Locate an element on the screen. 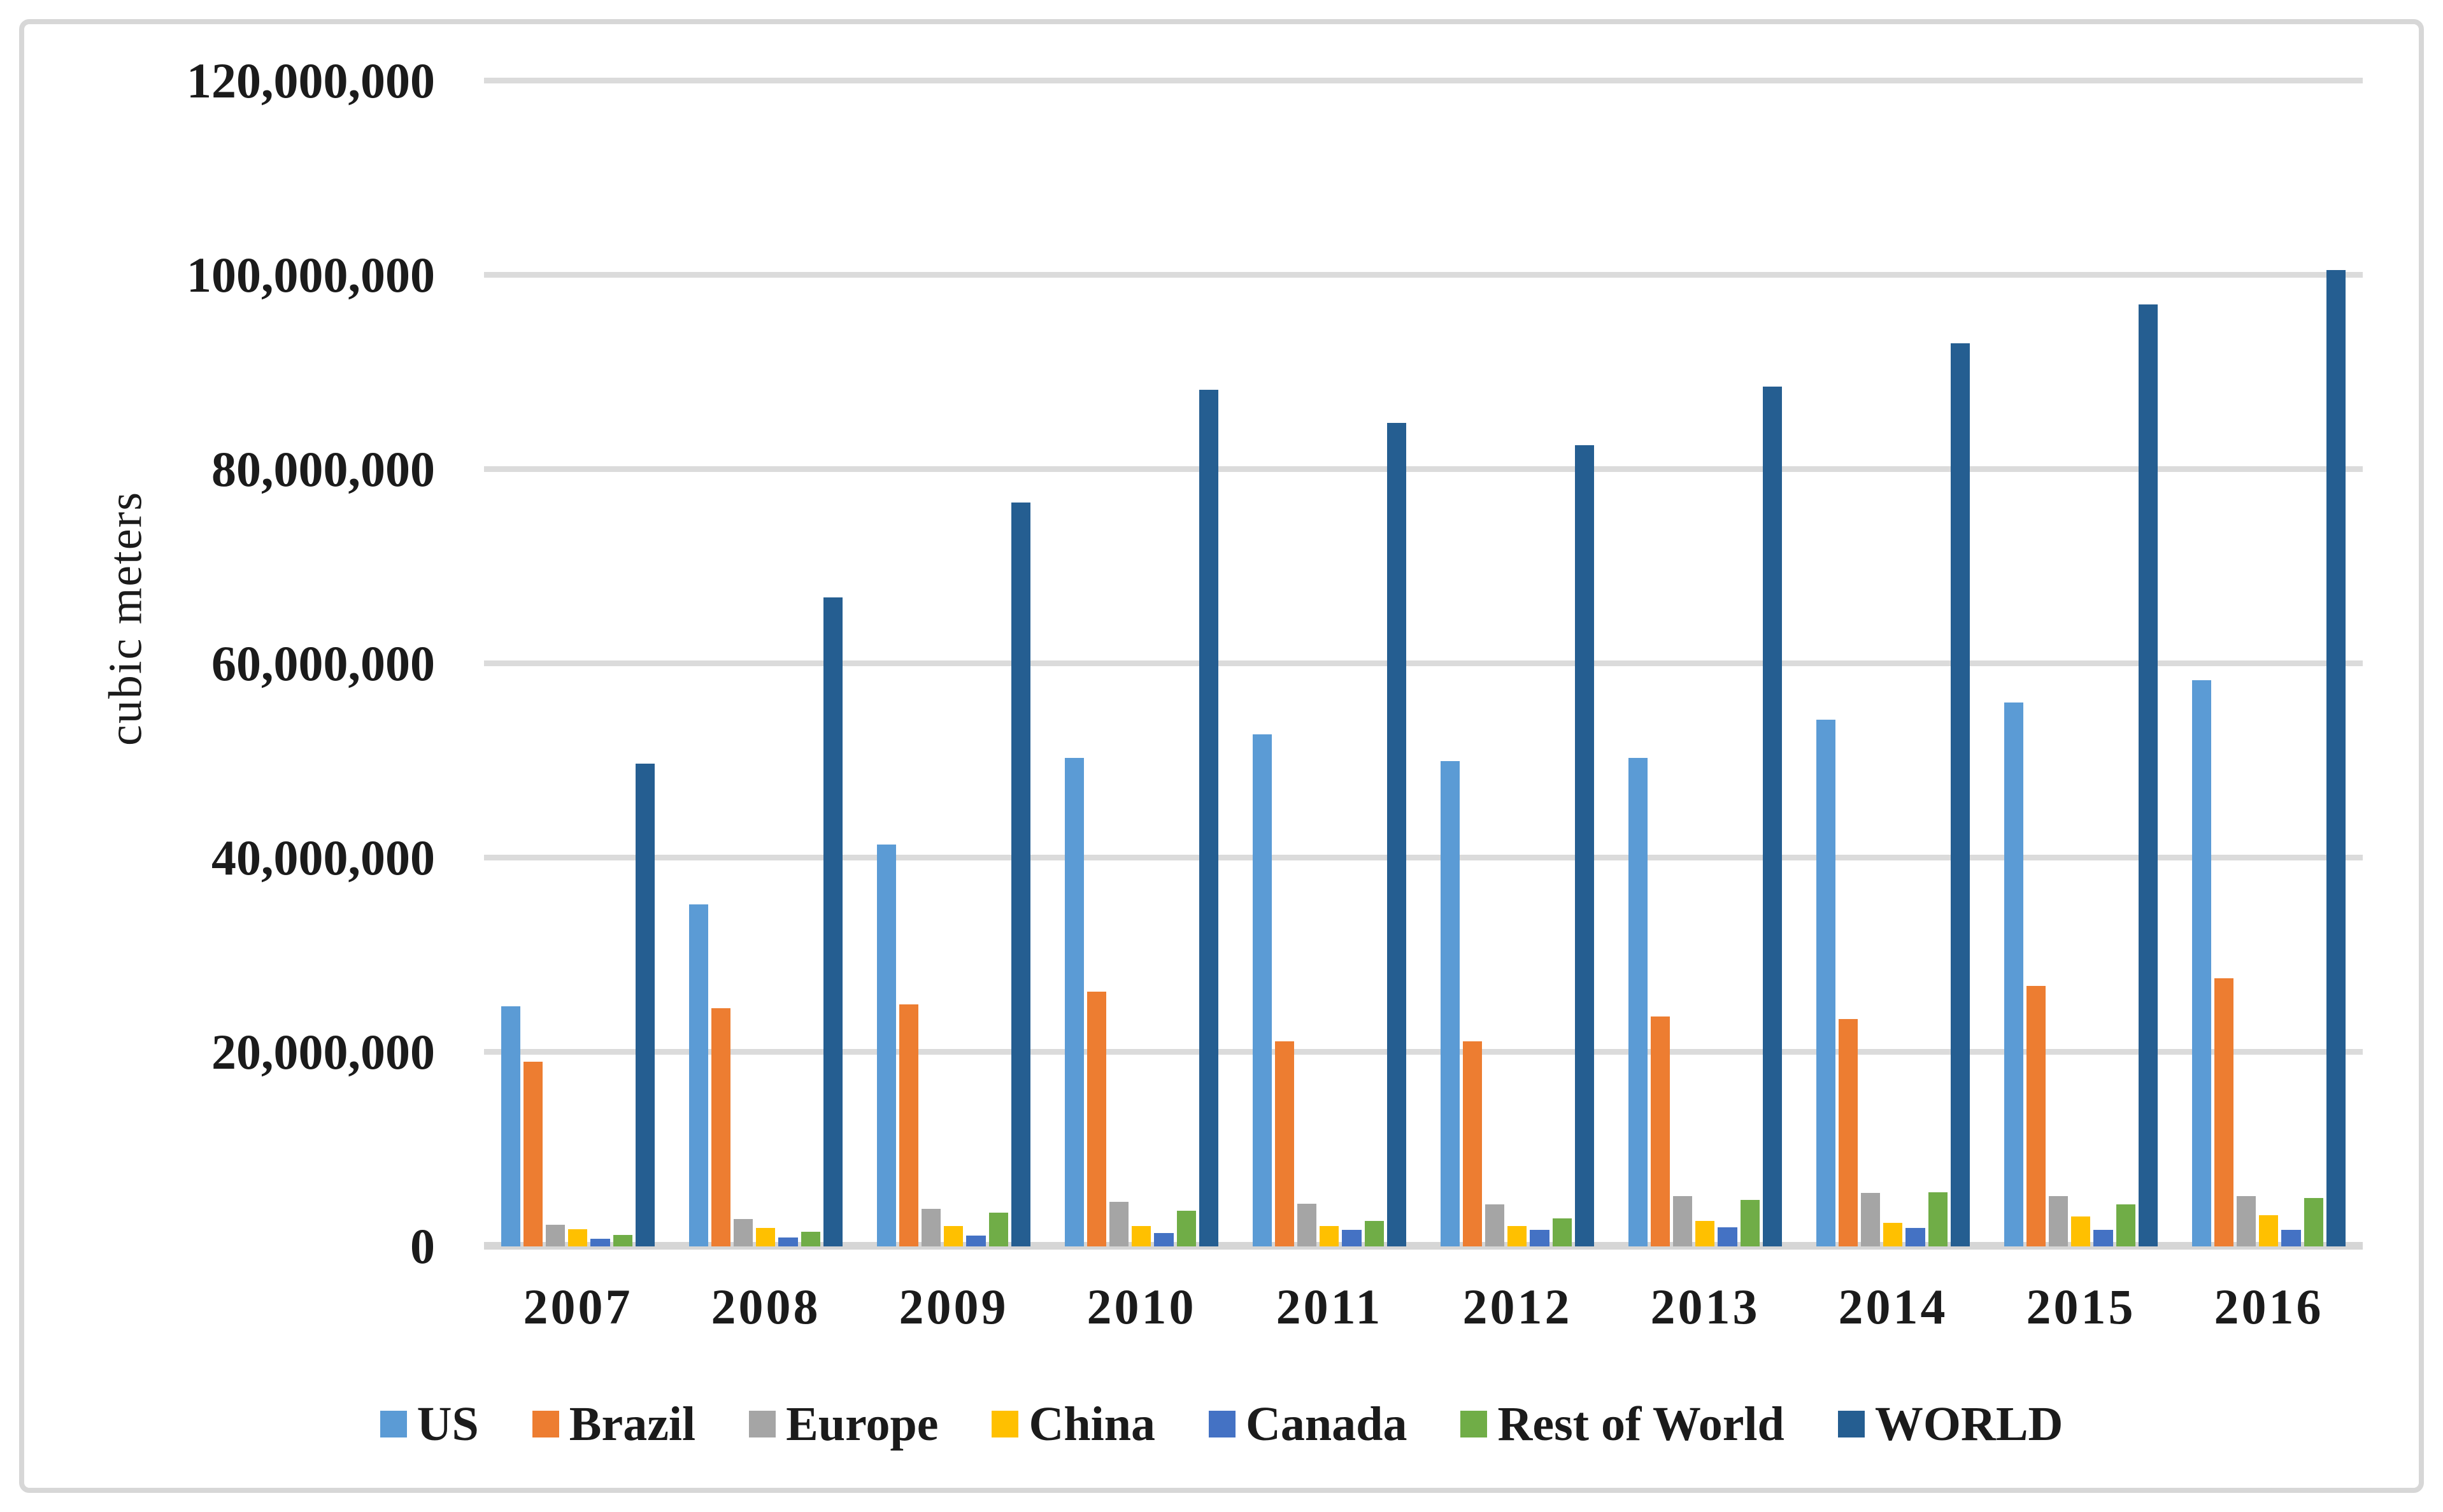 The image size is (2443, 1512). bar-brazil-2012 is located at coordinates (1473, 1143).